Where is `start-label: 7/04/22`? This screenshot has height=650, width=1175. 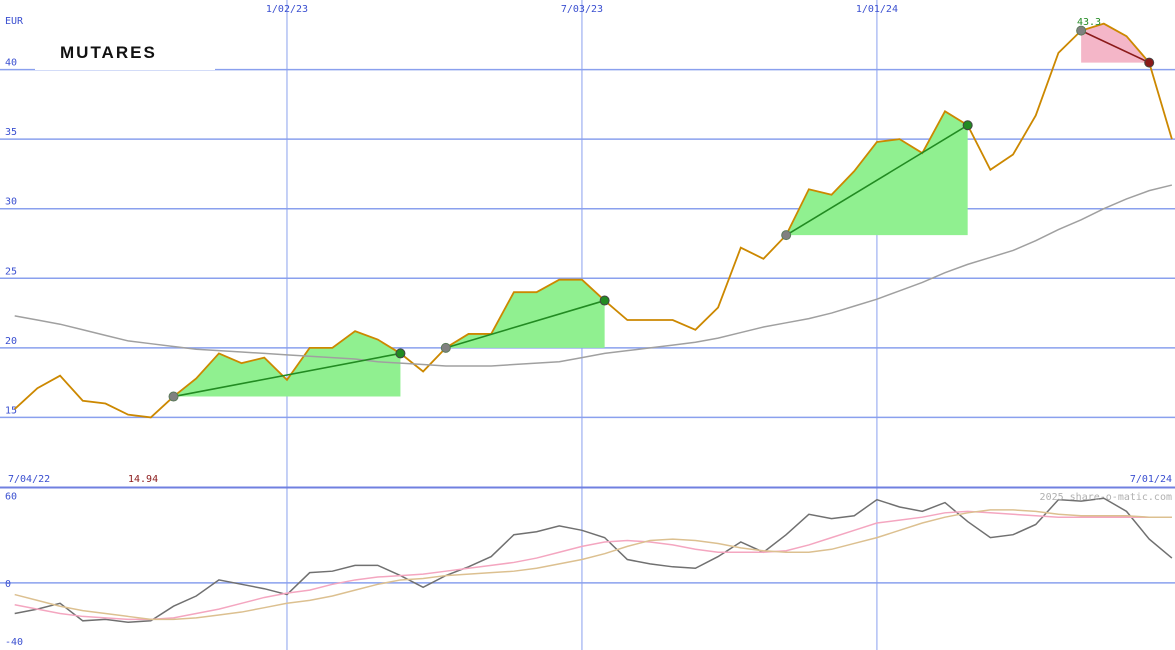 start-label: 7/04/22 is located at coordinates (29, 479).